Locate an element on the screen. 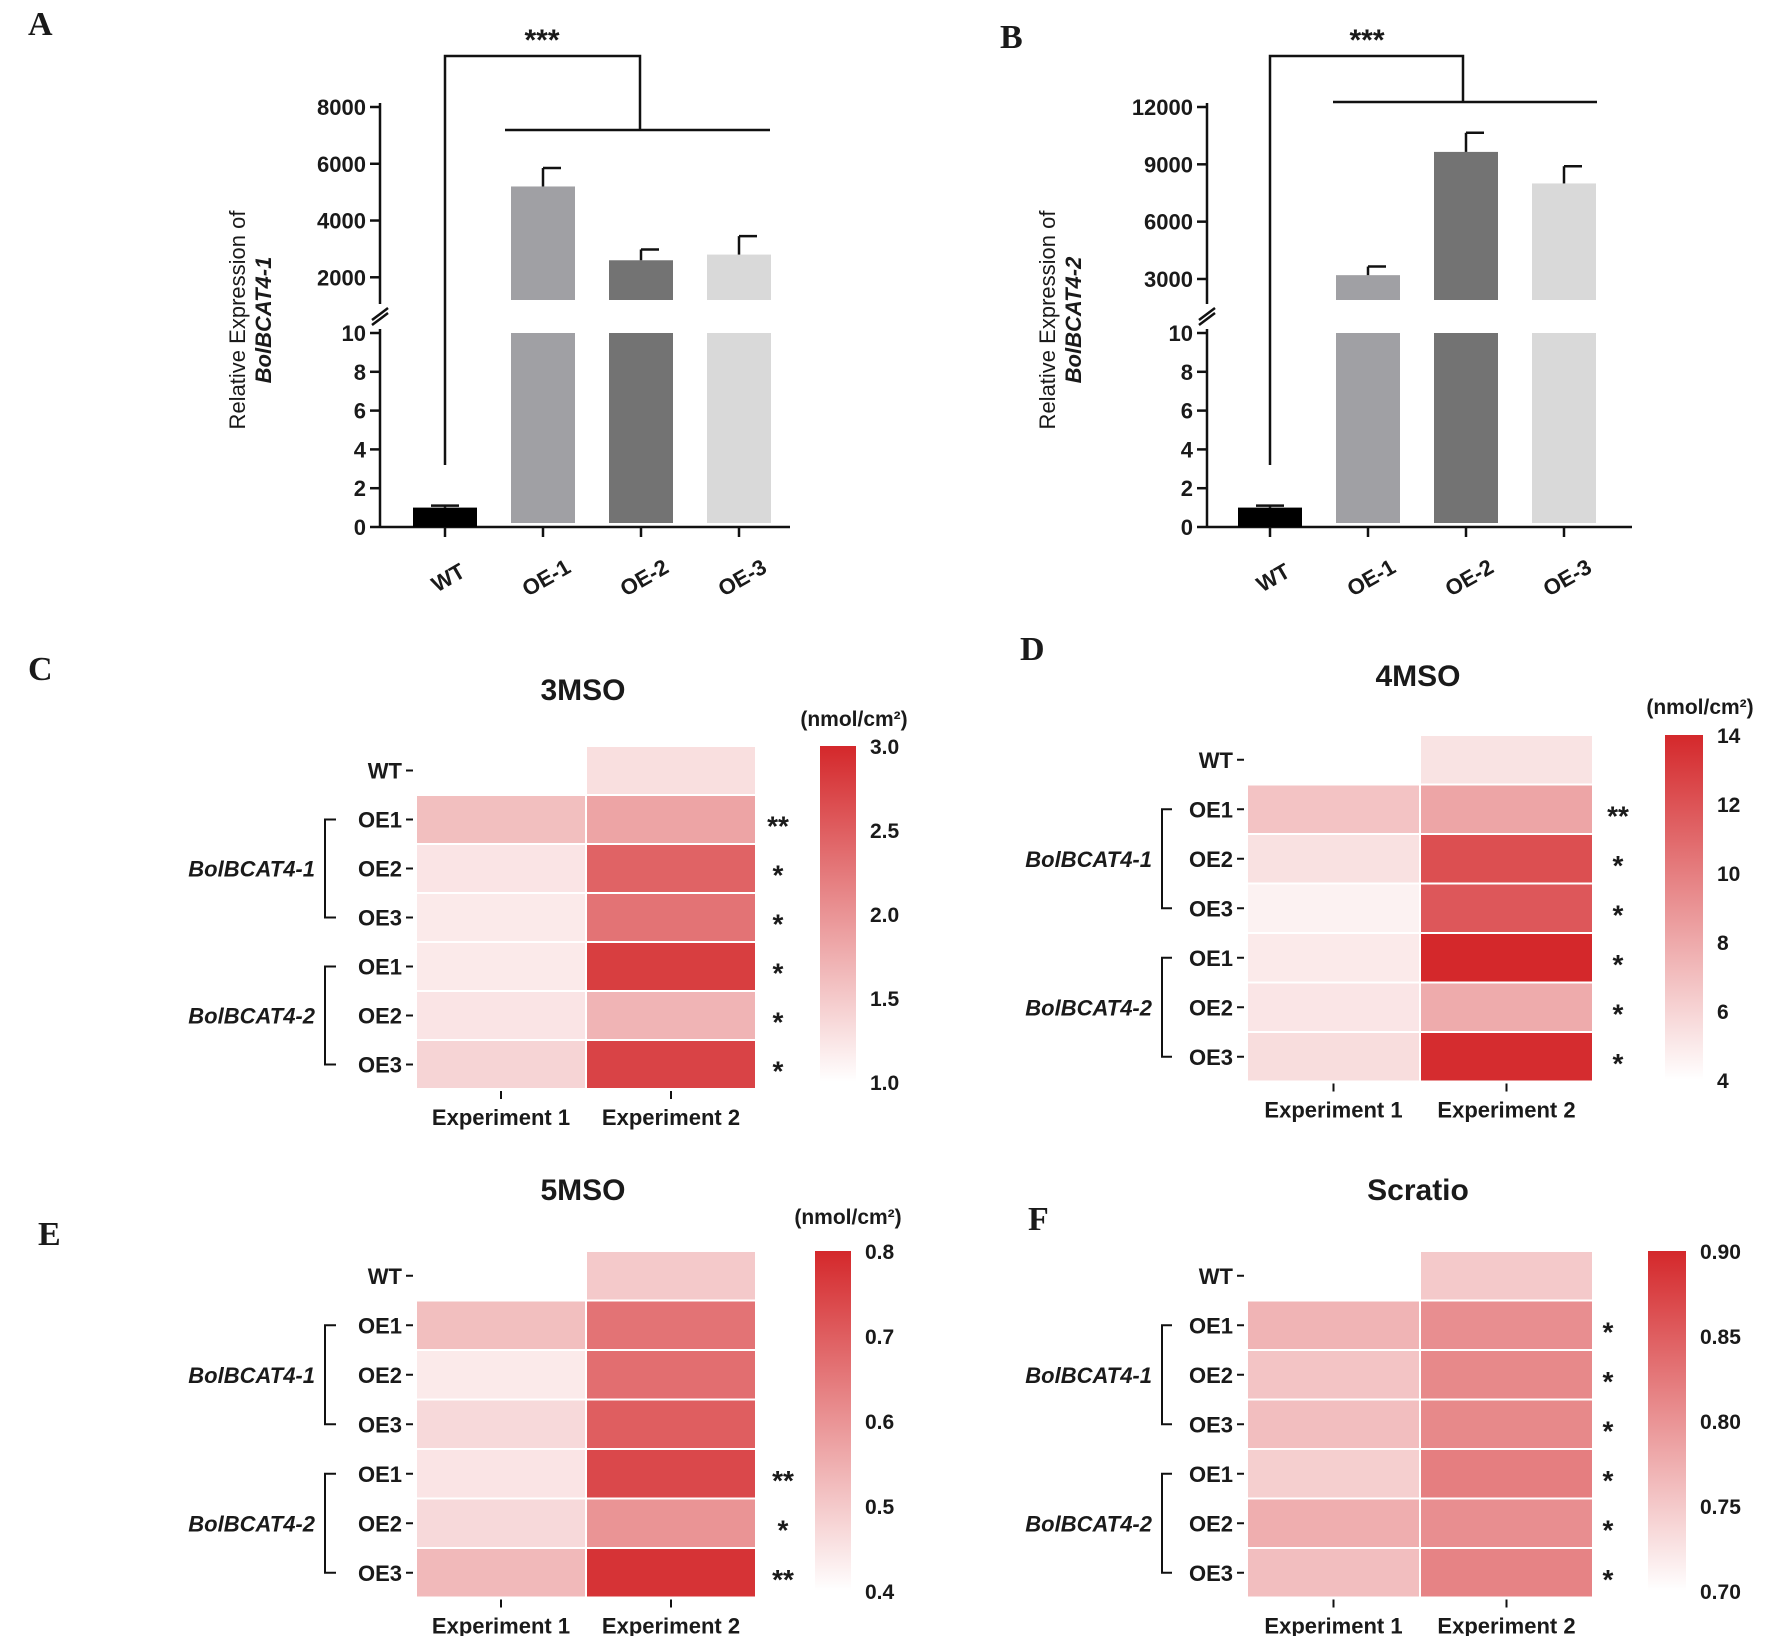 The height and width of the screenshot is (1636, 1772). colorbar-tick-label: 1.5 is located at coordinates (885, 999).